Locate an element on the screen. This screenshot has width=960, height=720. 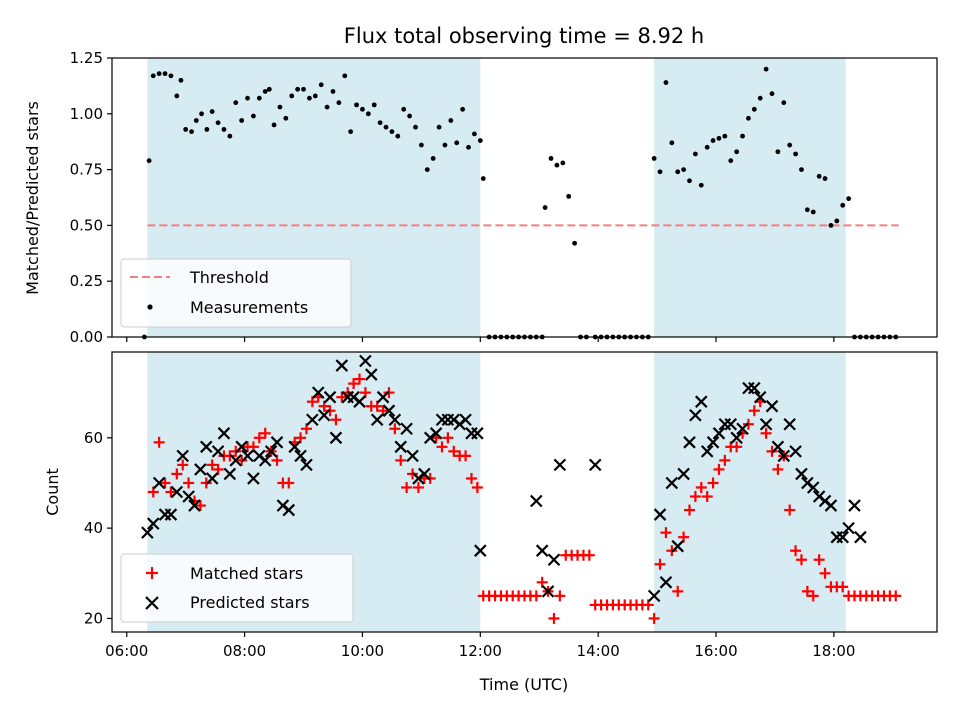
count-y-axis: 20 40 60 is located at coordinates (98, 528).